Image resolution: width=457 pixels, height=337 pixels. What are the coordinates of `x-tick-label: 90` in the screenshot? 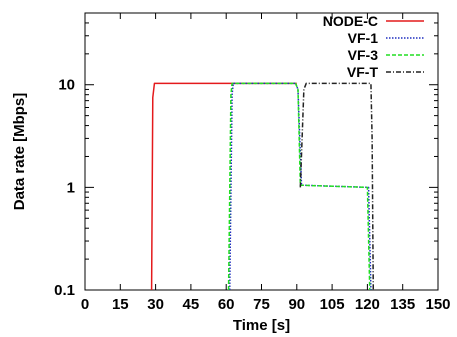 It's located at (296, 304).